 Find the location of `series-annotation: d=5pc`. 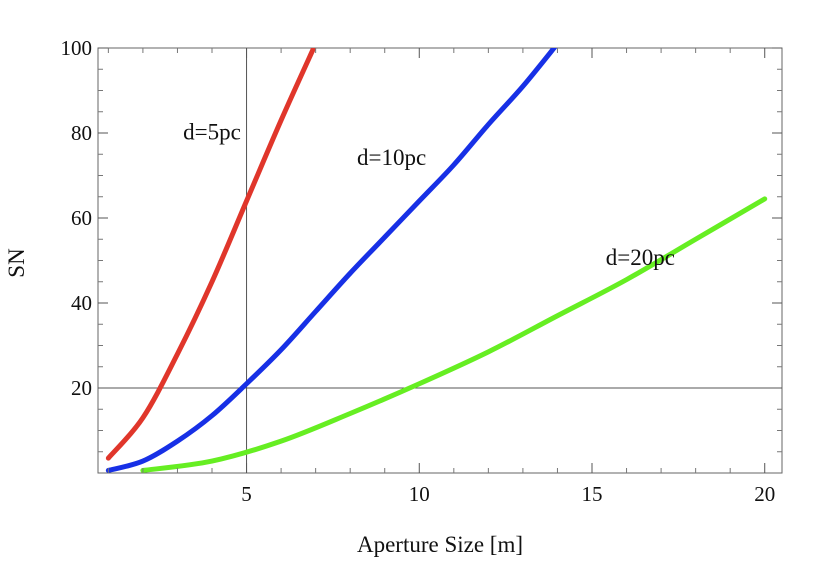

series-annotation: d=5pc is located at coordinates (212, 131).